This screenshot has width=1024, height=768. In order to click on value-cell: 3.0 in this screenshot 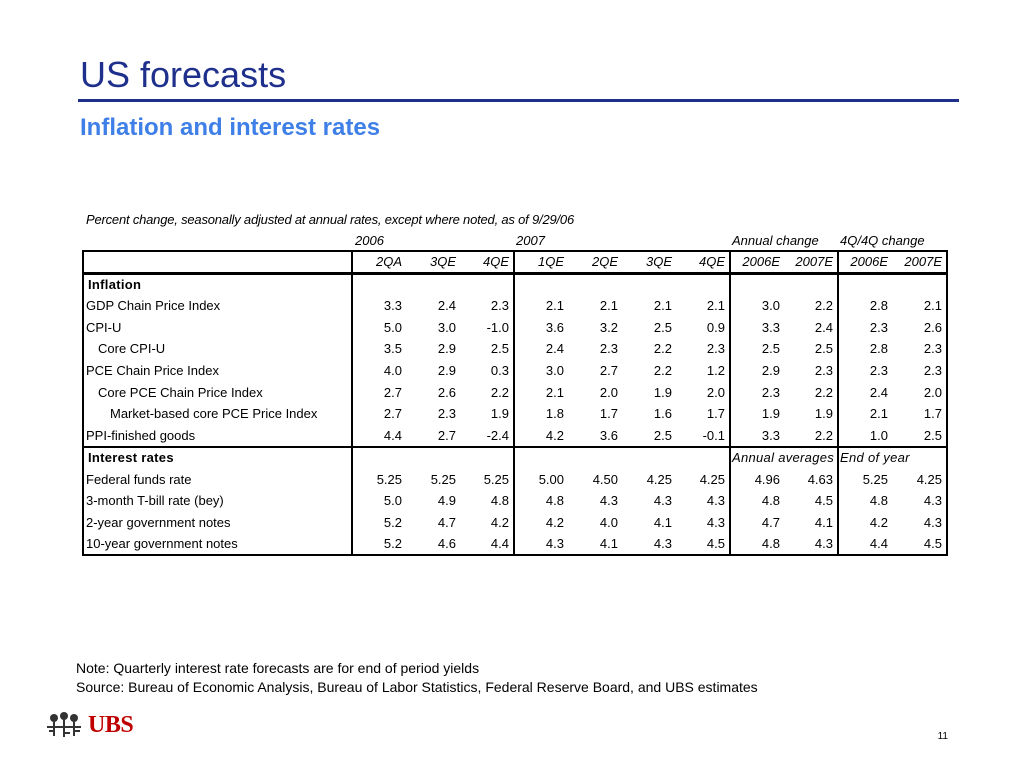, I will do `click(446, 327)`.